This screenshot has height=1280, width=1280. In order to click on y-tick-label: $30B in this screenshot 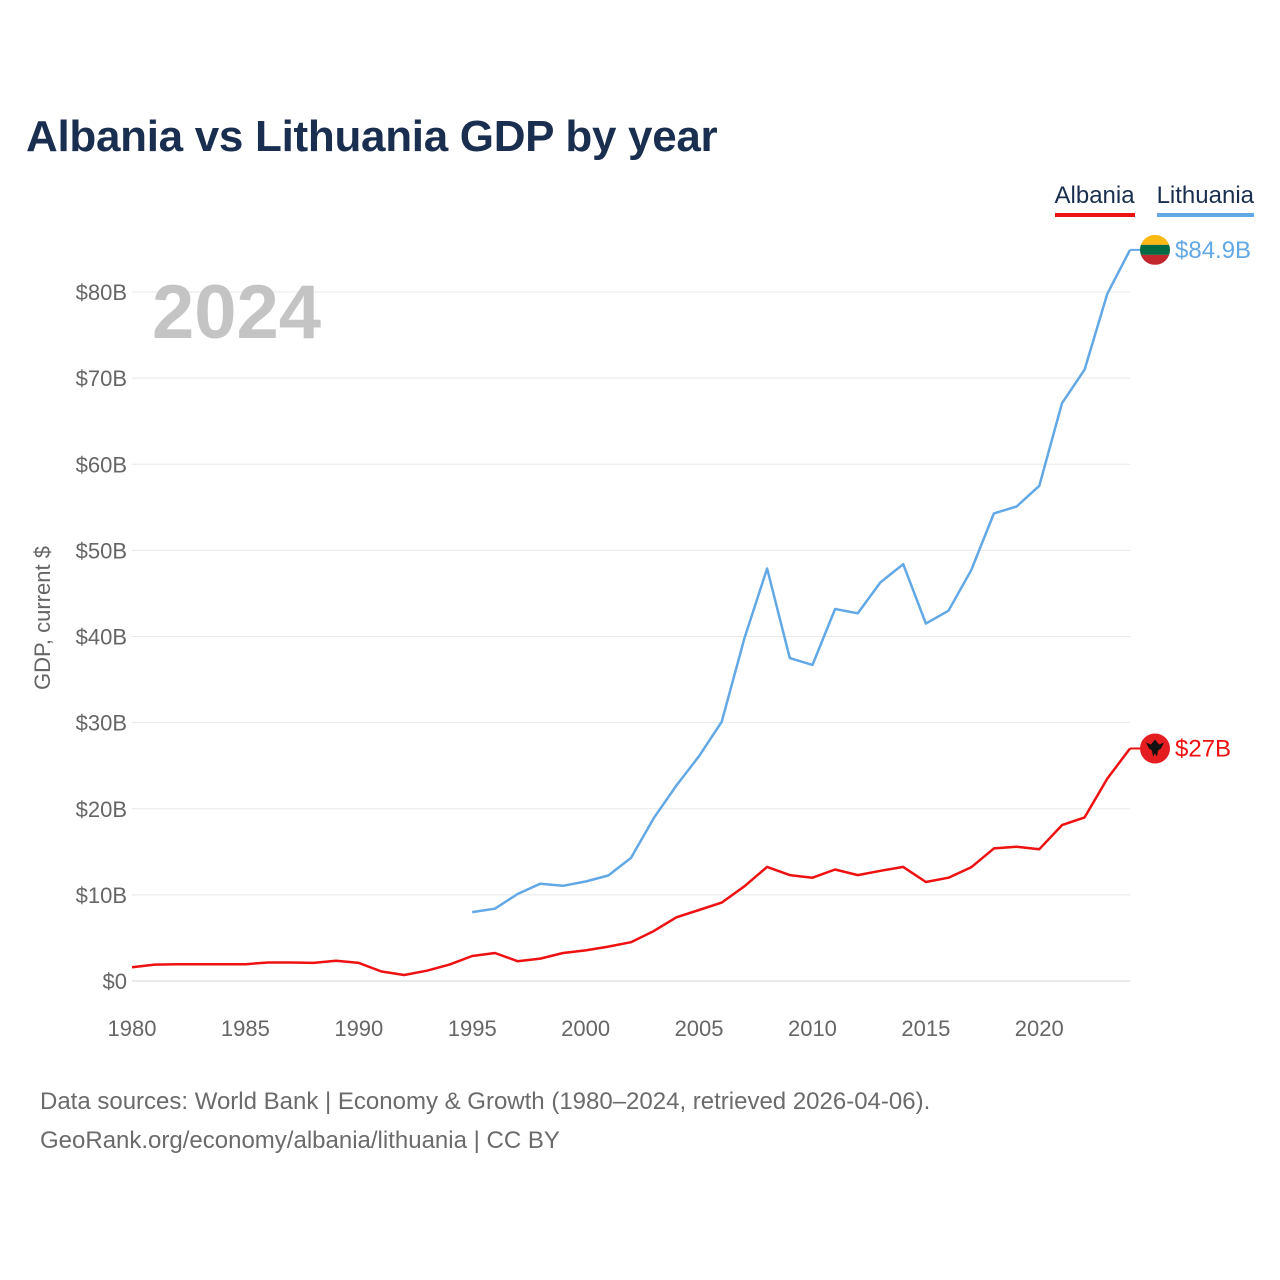, I will do `click(101, 723)`.